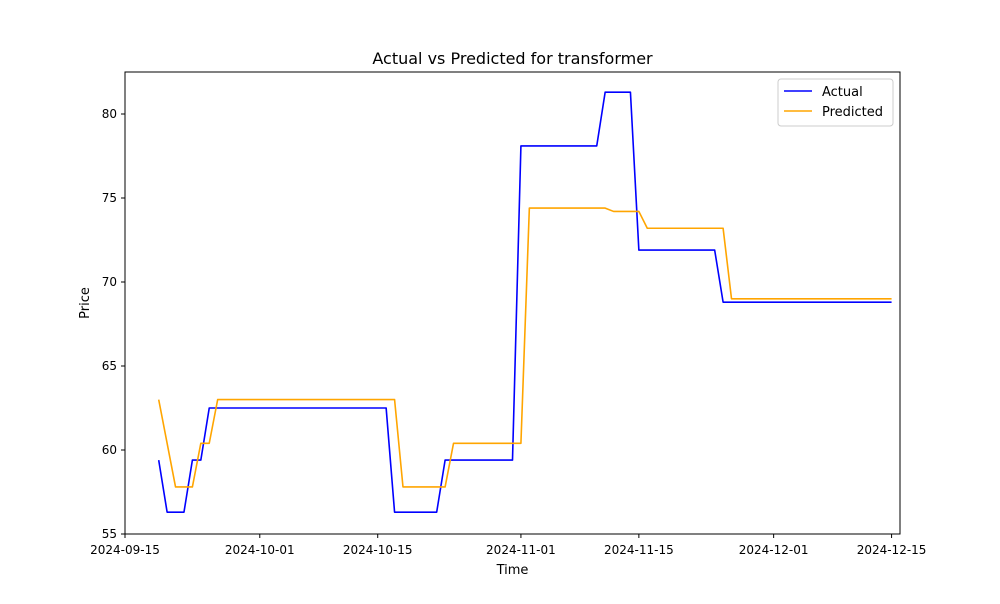 The width and height of the screenshot is (1000, 604). What do you see at coordinates (109, 534) in the screenshot?
I see `y-tick-label: 55` at bounding box center [109, 534].